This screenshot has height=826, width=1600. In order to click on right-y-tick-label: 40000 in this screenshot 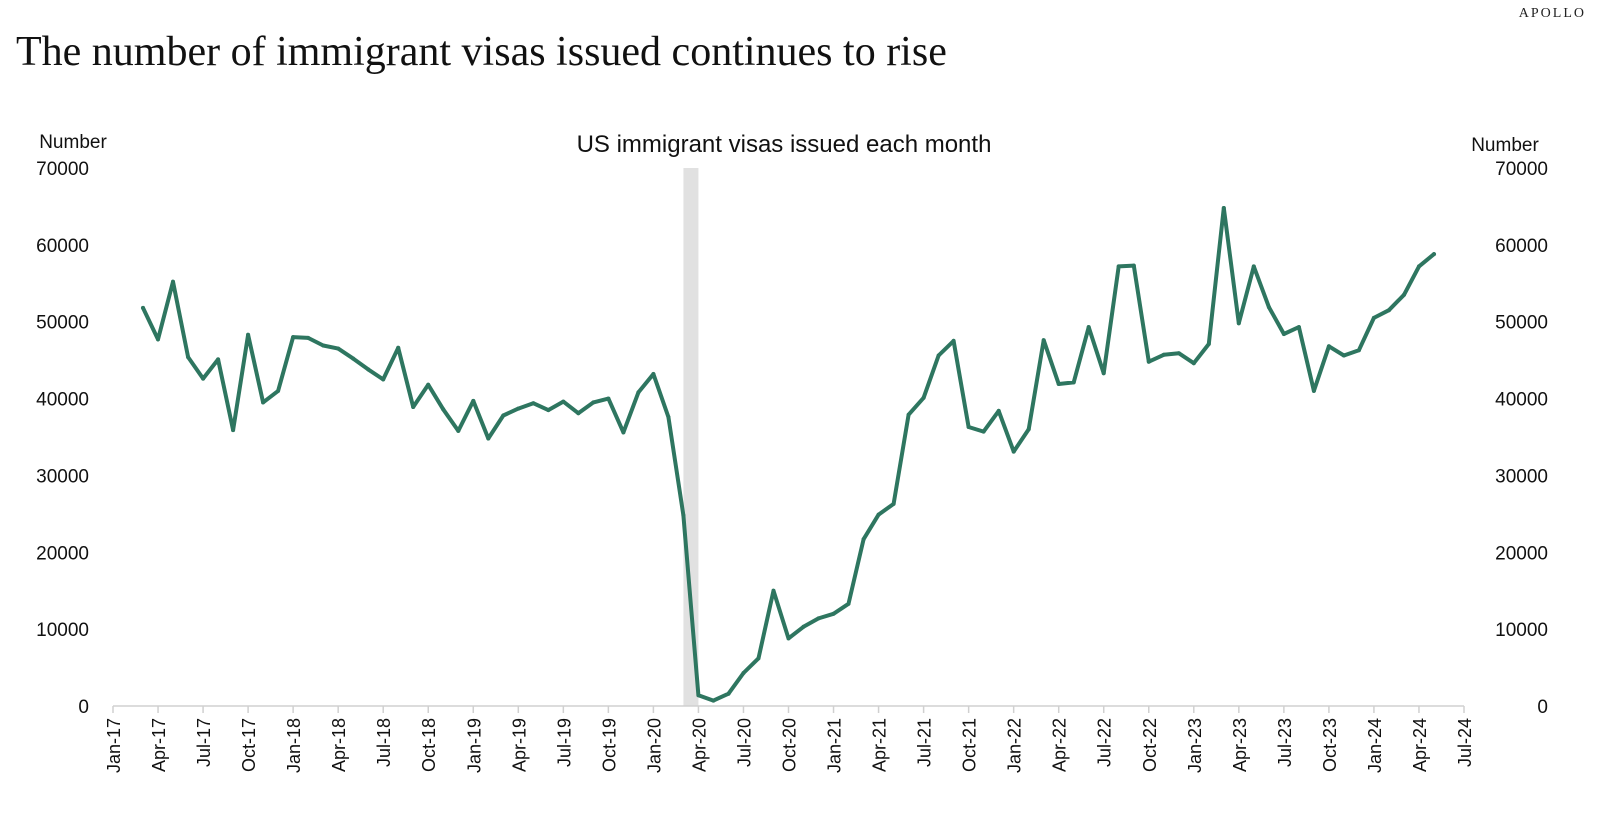, I will do `click(1521, 400)`.